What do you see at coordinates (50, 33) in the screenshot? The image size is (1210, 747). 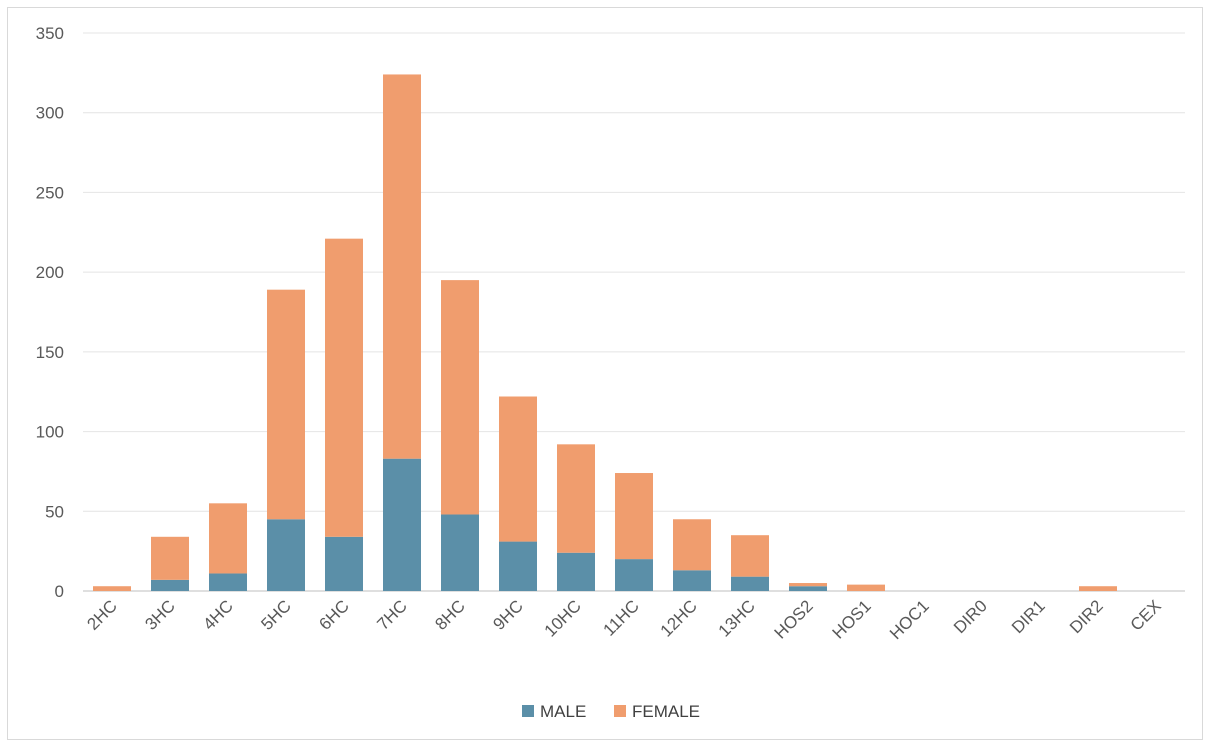 I see `y-tick-label: 350` at bounding box center [50, 33].